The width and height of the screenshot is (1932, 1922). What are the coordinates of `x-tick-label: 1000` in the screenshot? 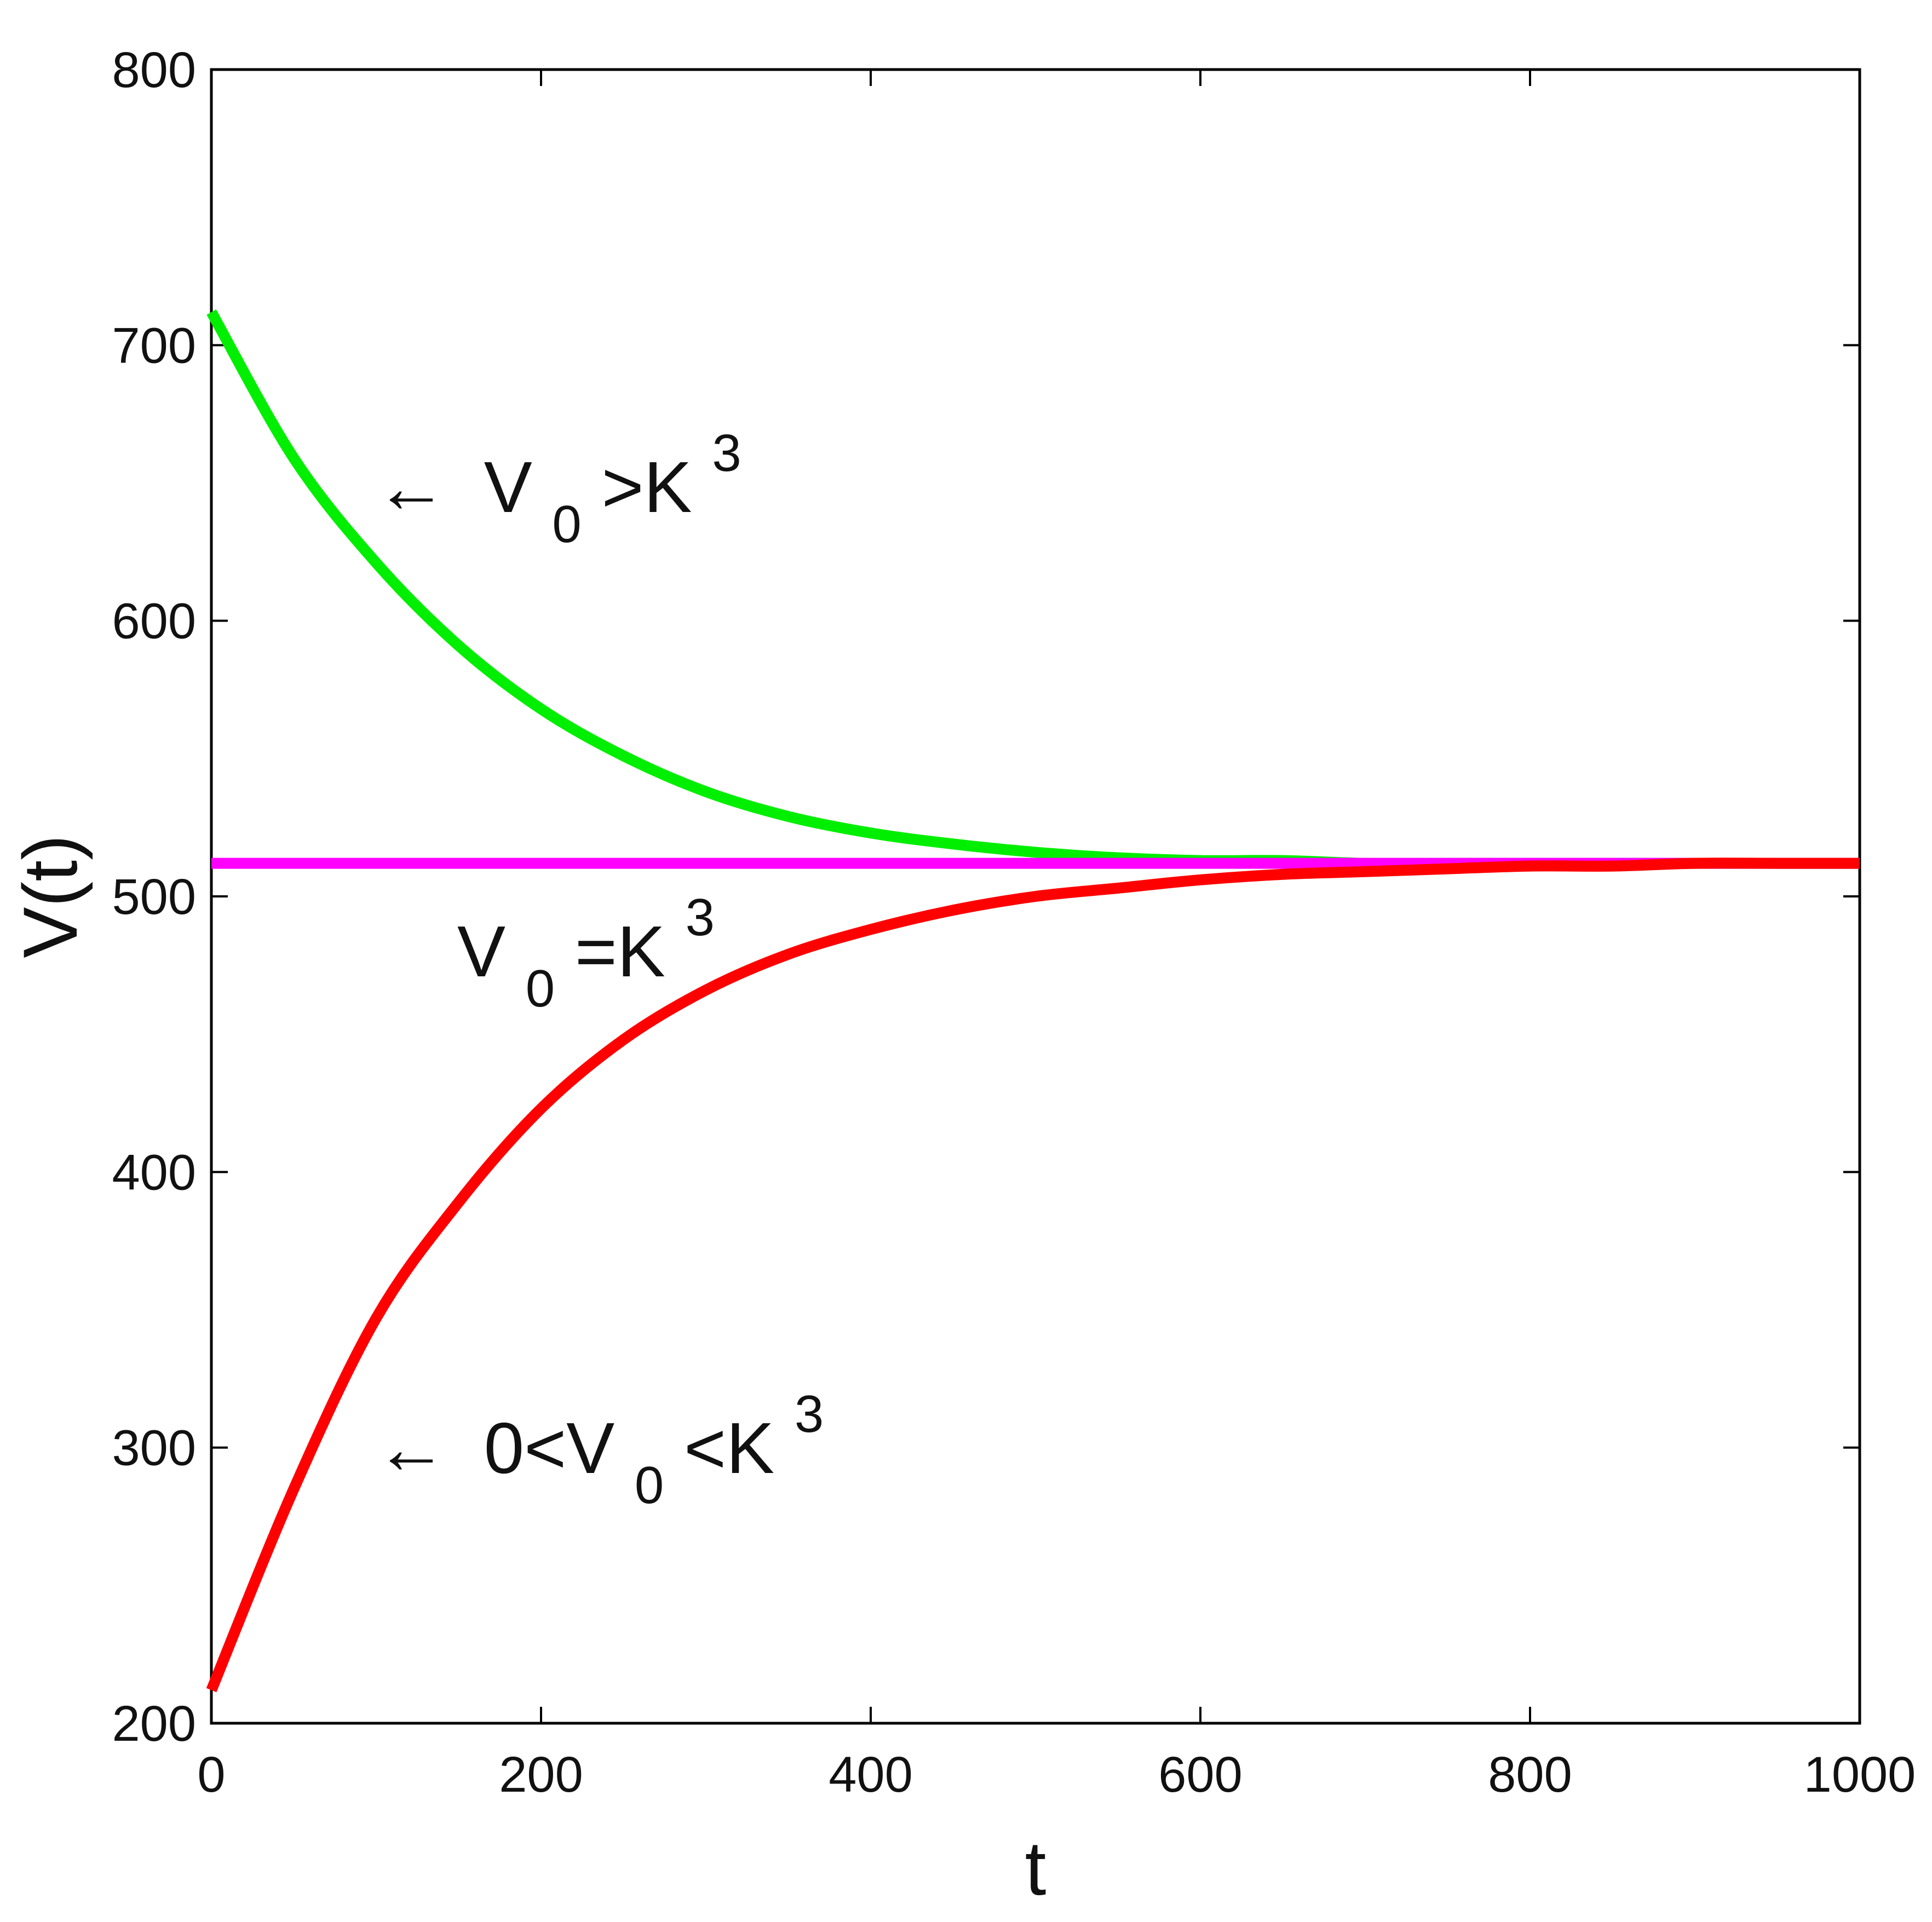 It's located at (1860, 1775).